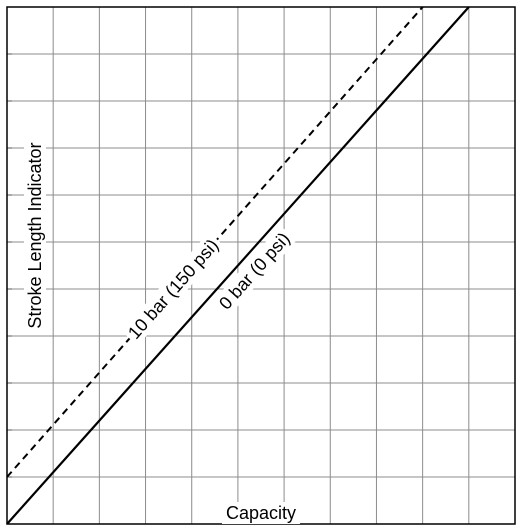 This screenshot has width=522, height=531. I want to click on series-label-0-bar: 0 bar (0 psi), so click(254, 271).